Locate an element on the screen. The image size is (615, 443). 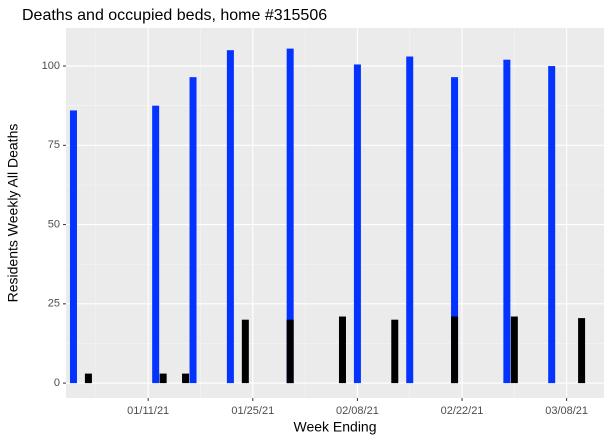
x-tick-label: 01/11/21 is located at coordinates (148, 411).